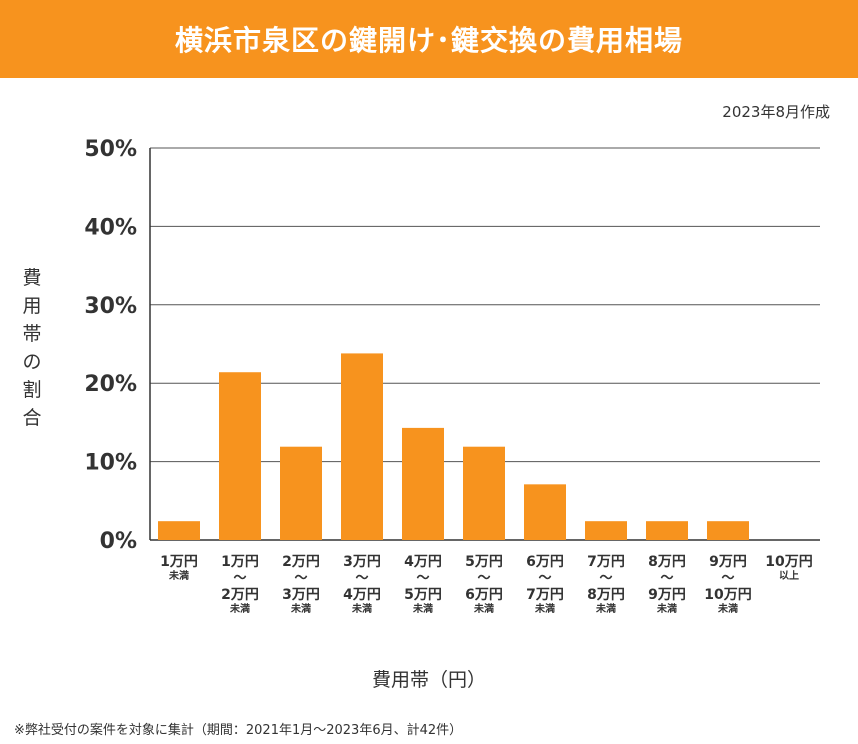 The height and width of the screenshot is (744, 858). What do you see at coordinates (776, 112) in the screenshot?
I see `created-date: 2023年8月作成` at bounding box center [776, 112].